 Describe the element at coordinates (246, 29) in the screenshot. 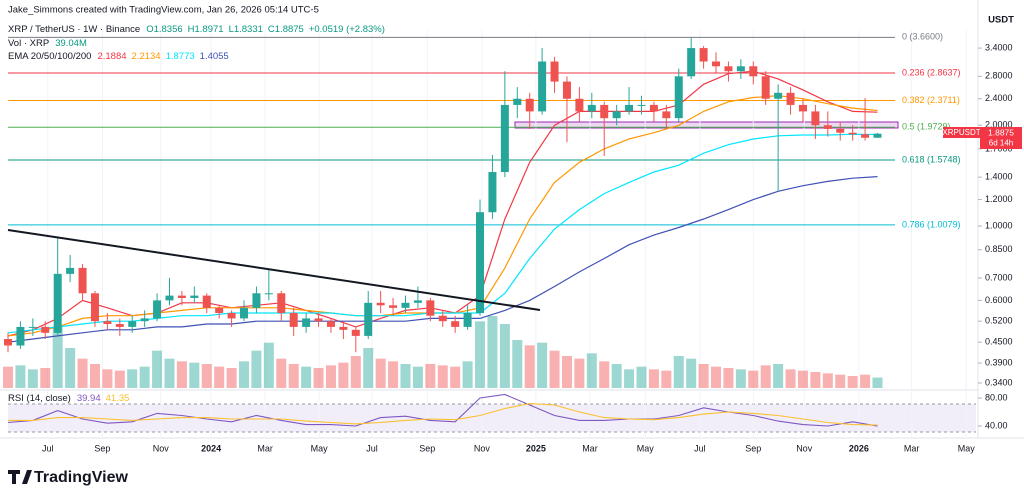

I see `ohlc-value: L1.8331` at that location.